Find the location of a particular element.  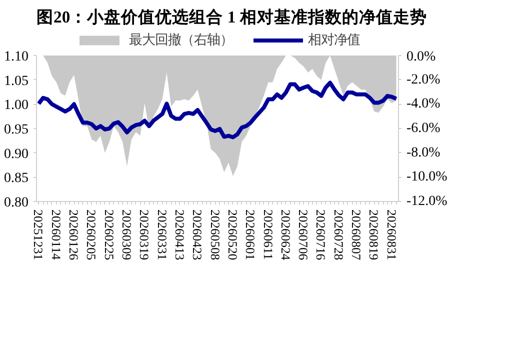

line-series is located at coordinates (217, 110).